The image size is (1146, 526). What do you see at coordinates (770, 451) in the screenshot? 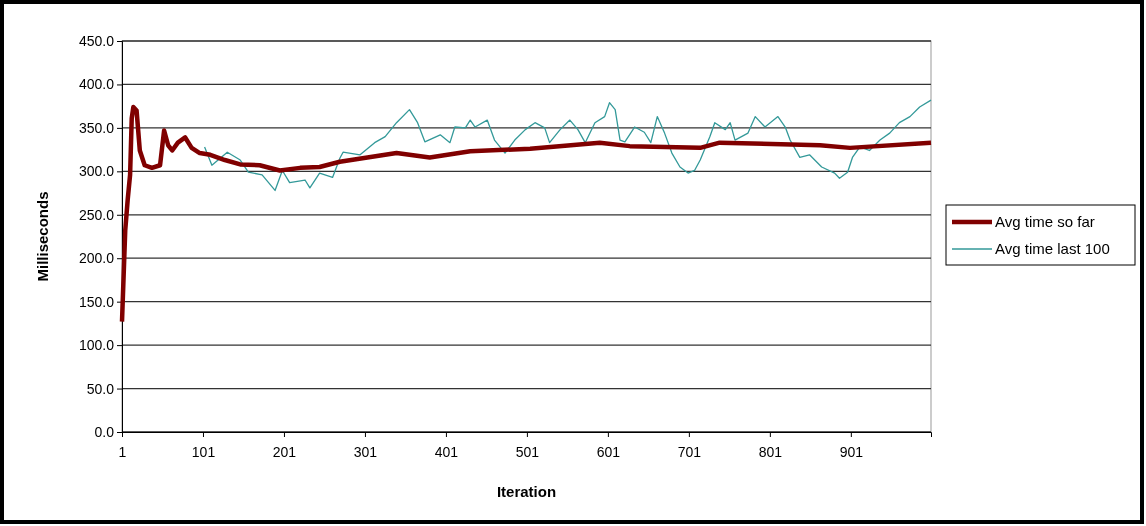
I see `x-tick-label: 801` at bounding box center [770, 451].